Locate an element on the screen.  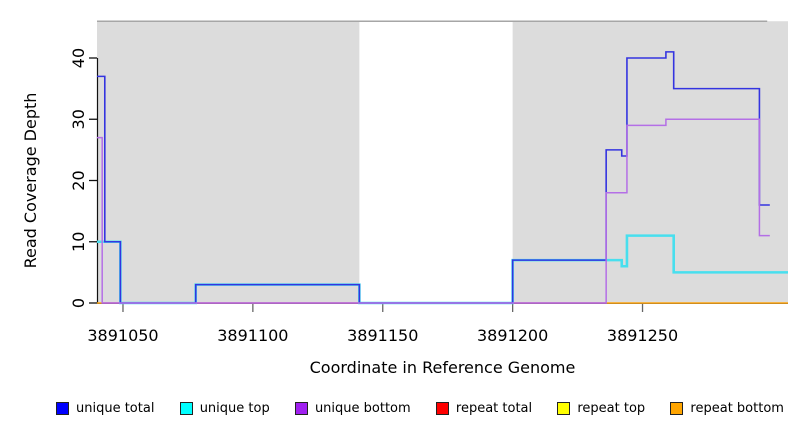
legend-item-unique-total: unique total is located at coordinates (105, 408).